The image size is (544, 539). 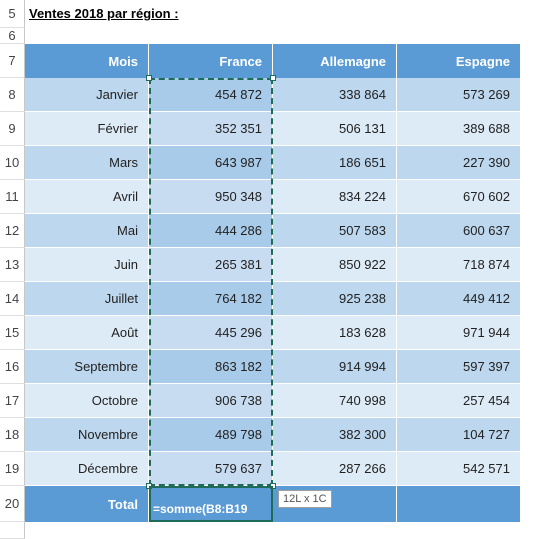 What do you see at coordinates (459, 129) in the screenshot?
I see `value-cell: 389 688` at bounding box center [459, 129].